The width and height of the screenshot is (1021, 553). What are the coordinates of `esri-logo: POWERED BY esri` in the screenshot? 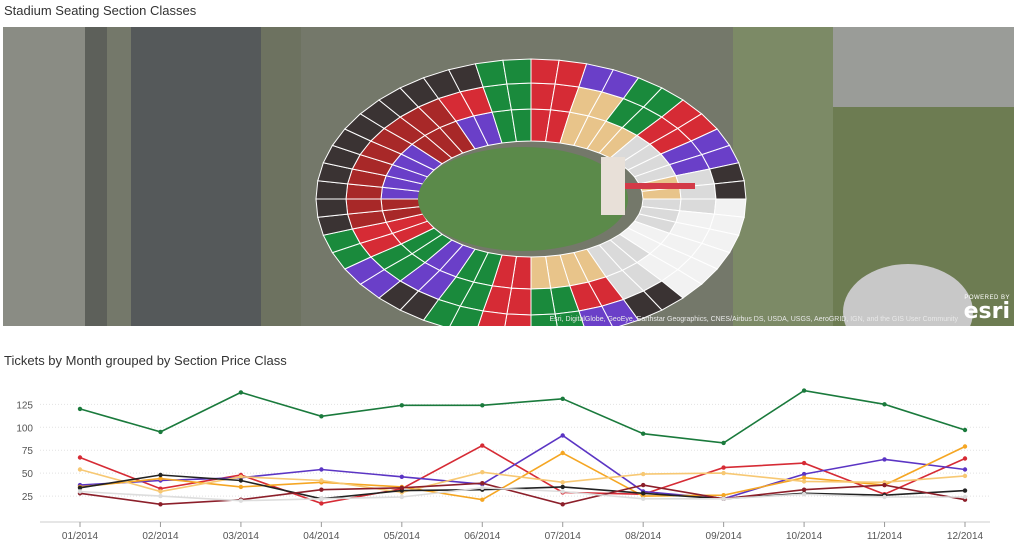 It's located at (987, 309).